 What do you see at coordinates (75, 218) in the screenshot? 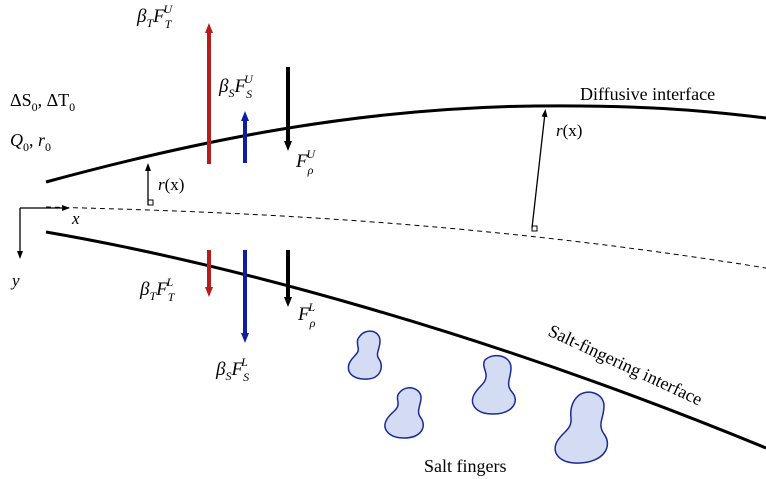
I see `x-axis-label: x` at bounding box center [75, 218].